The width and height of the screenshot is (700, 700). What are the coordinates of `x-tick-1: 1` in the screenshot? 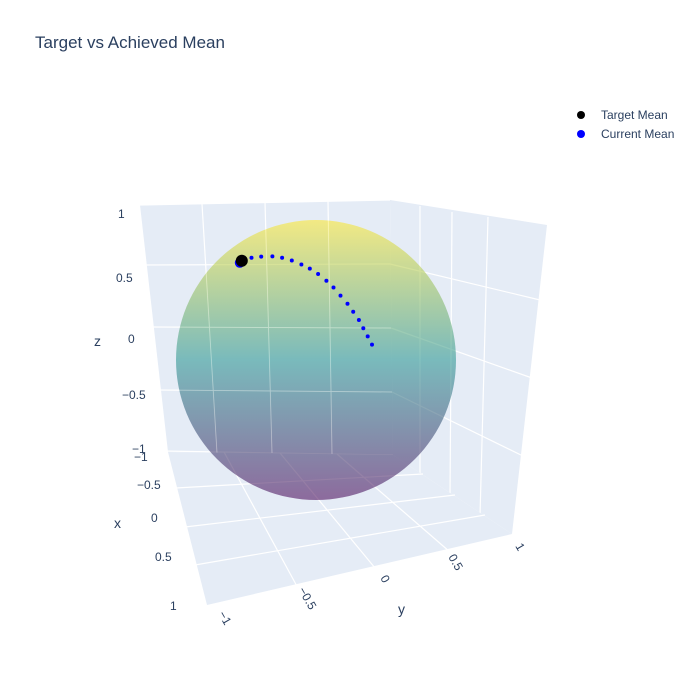 It's located at (173, 606).